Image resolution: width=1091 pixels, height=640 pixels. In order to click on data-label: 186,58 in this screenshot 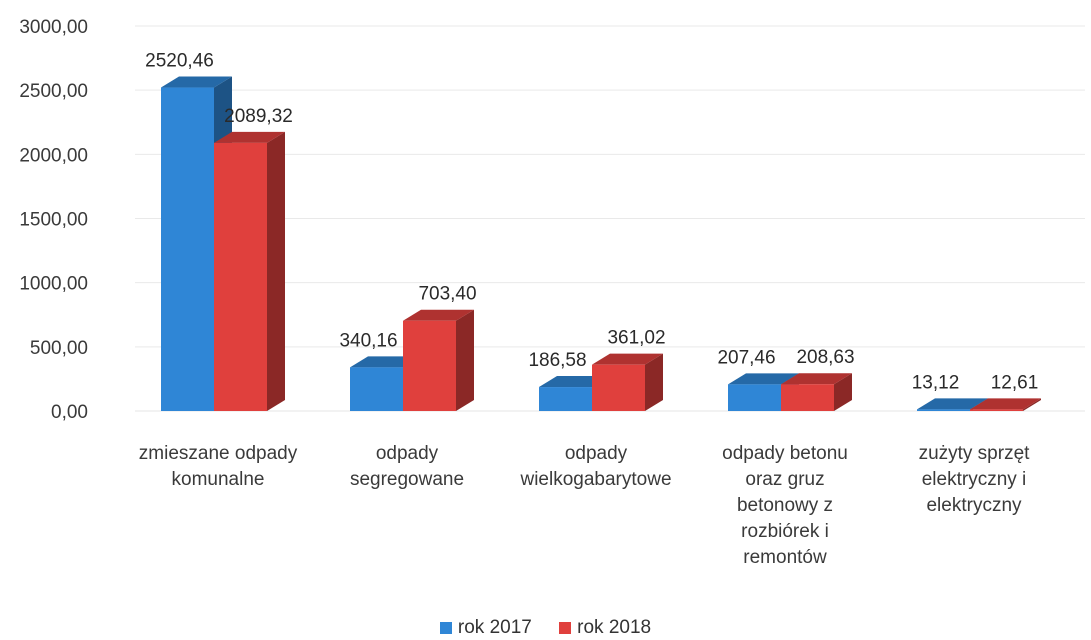, I will do `click(557, 360)`.